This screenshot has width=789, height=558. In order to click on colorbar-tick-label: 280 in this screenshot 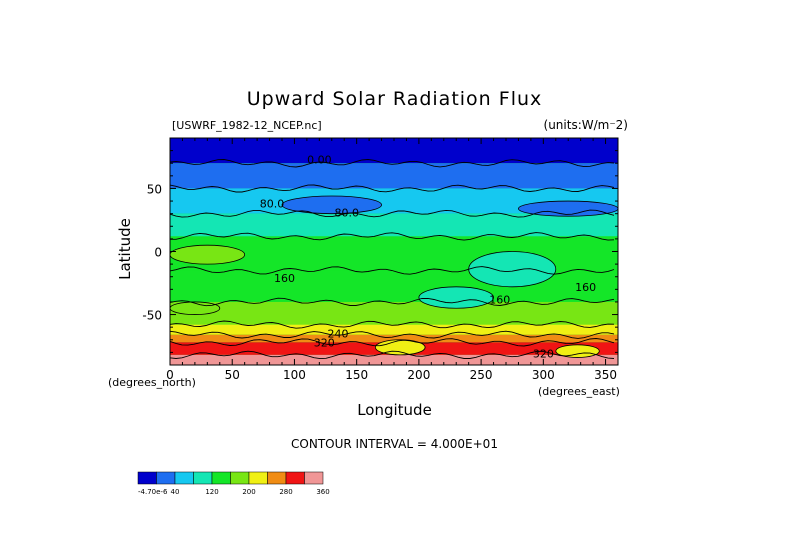, I will do `click(285, 492)`.